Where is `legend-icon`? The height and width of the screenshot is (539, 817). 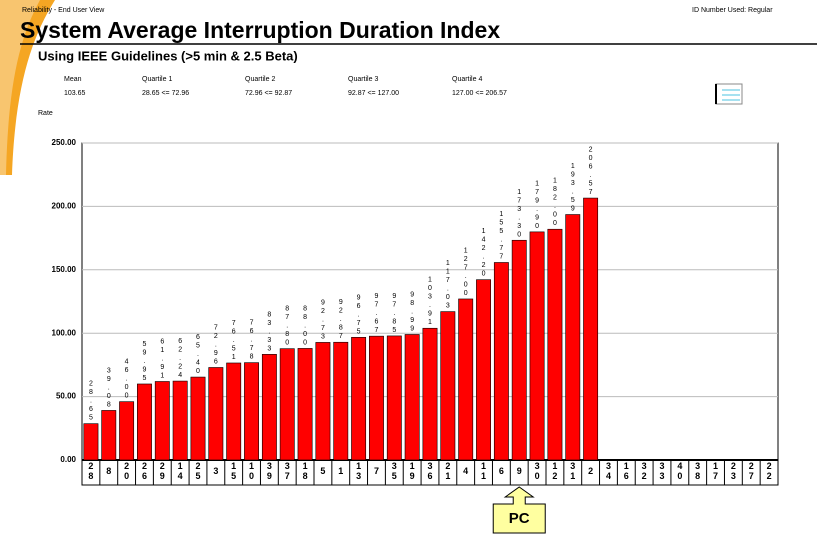
legend-icon is located at coordinates (729, 94).